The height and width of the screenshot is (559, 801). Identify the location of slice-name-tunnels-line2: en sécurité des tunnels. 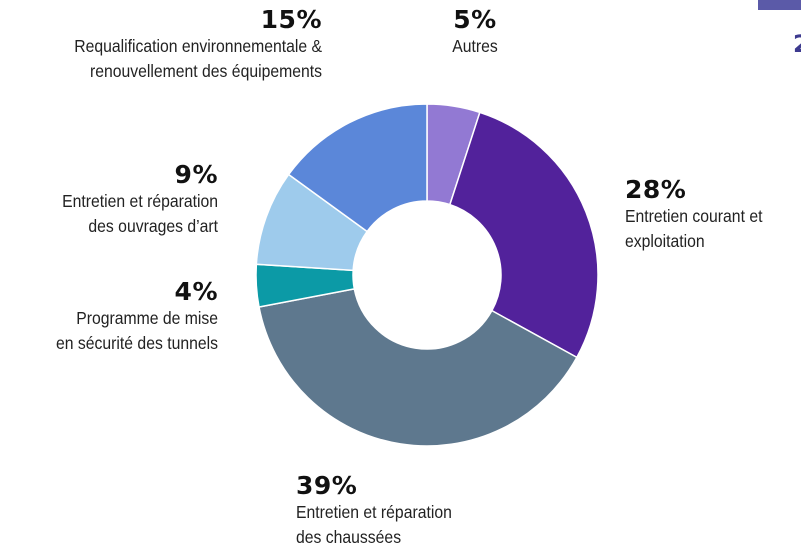
(137, 343).